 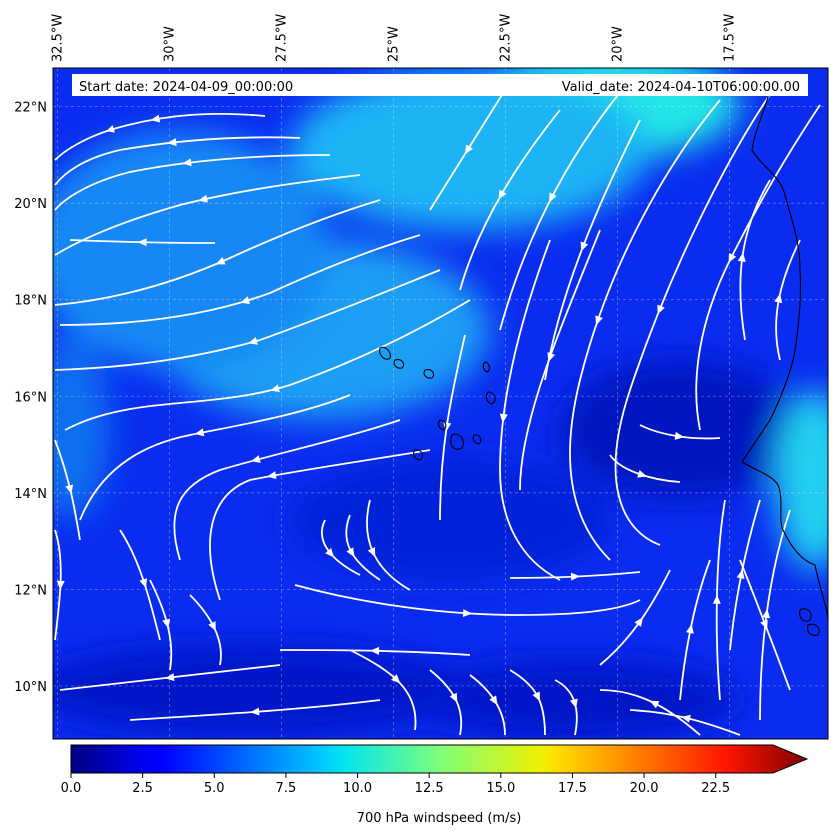 What do you see at coordinates (57, 38) in the screenshot?
I see `longitude-label: 32.5°W` at bounding box center [57, 38].